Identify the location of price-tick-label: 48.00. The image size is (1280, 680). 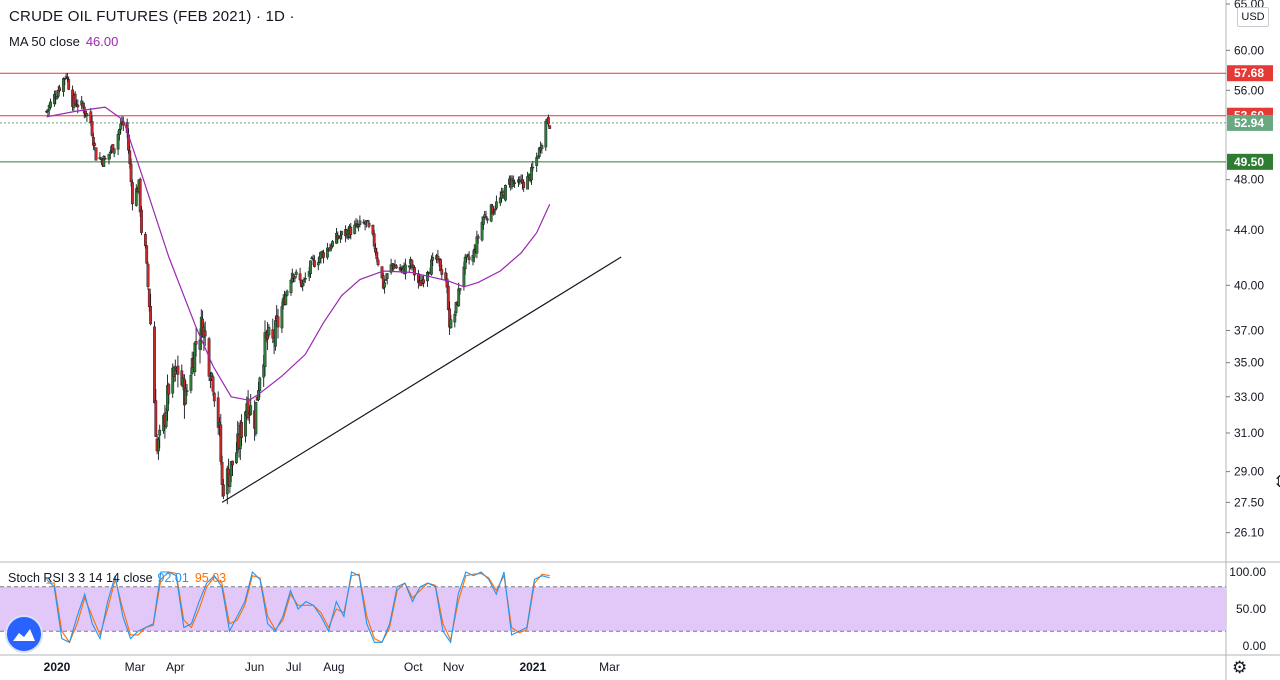
(1249, 180).